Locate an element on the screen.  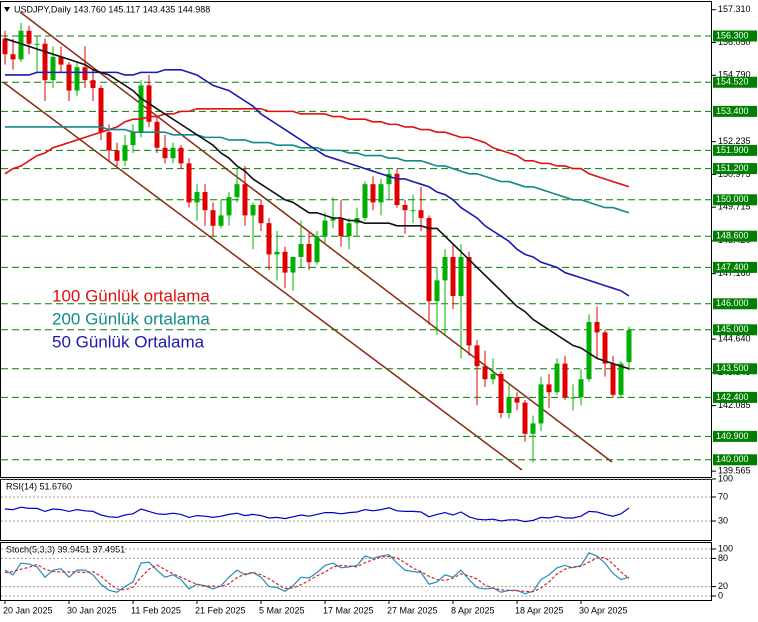
level-label: 146.000 is located at coordinates (732, 303).